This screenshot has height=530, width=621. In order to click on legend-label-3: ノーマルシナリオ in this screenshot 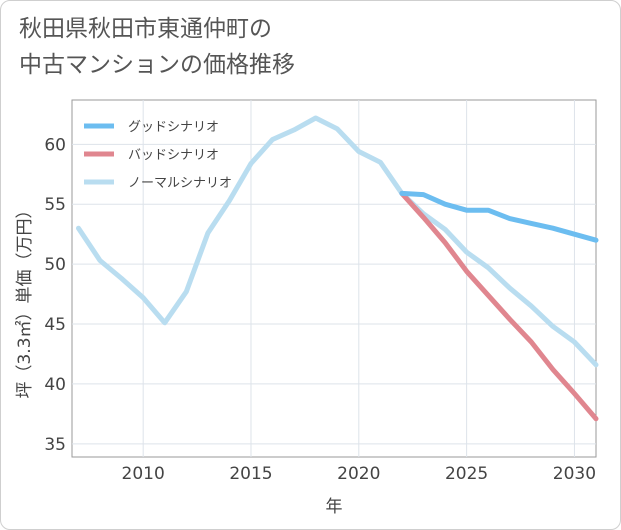, I will do `click(180, 183)`.